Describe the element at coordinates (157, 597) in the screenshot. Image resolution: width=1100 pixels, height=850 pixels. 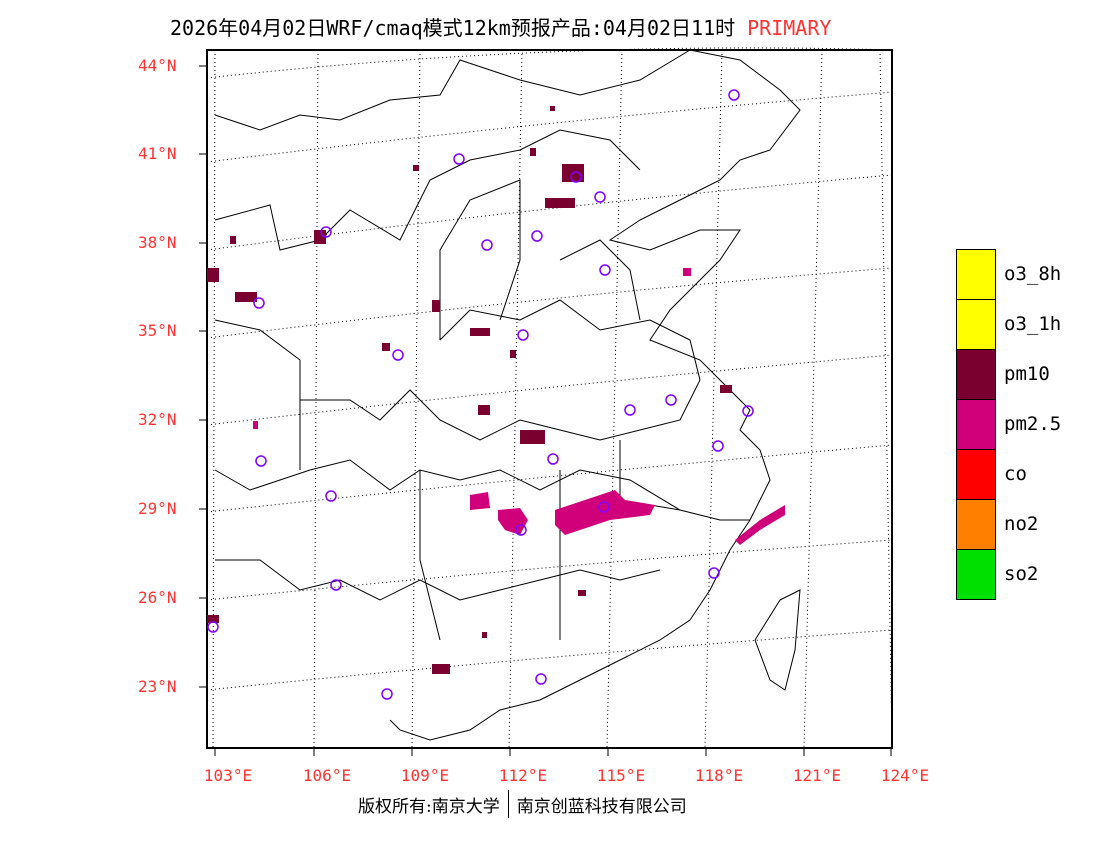
I see `lat-label: 26°N` at that location.